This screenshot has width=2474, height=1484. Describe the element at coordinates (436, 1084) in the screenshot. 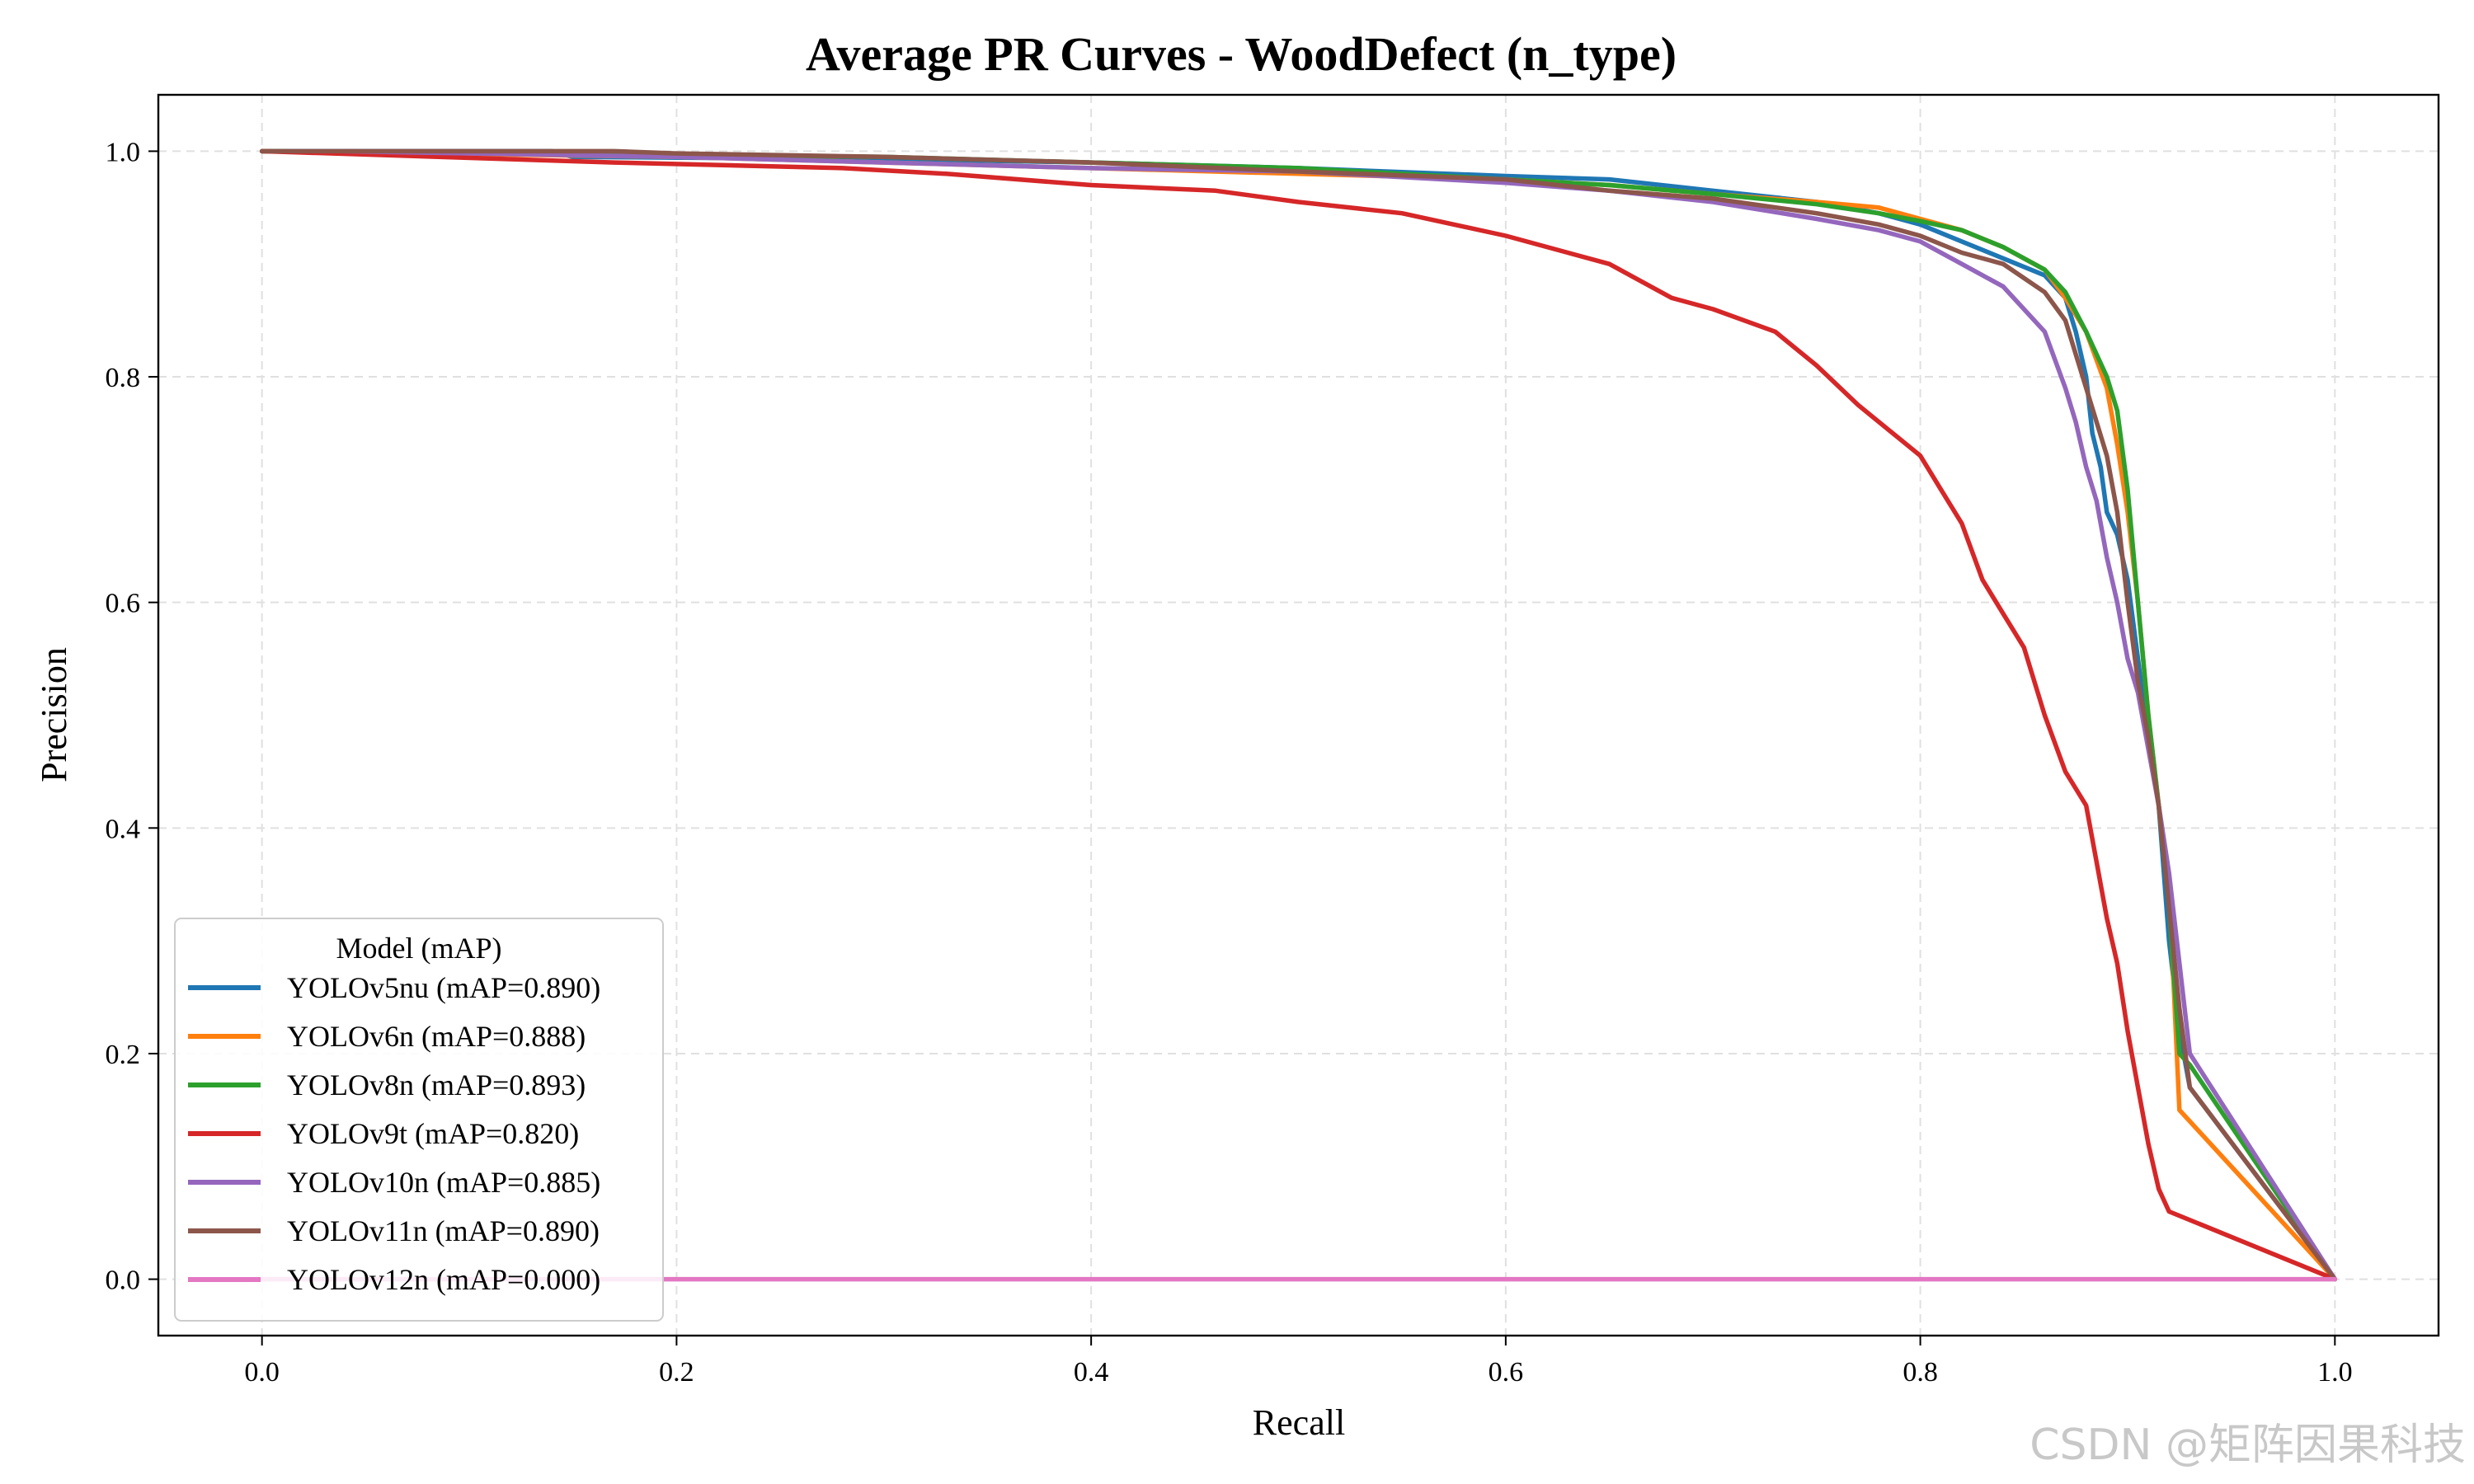

I see `legend-label: YOLOv8n (mAP=0.893)` at that location.